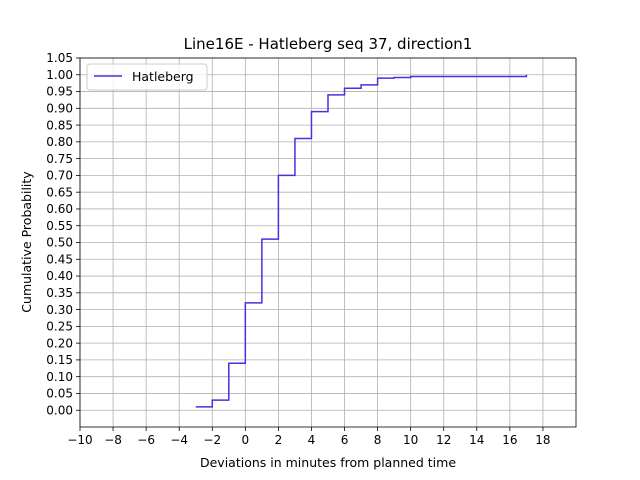 The image size is (640, 480). What do you see at coordinates (59, 92) in the screenshot?
I see `y-tick-label: 0.95` at bounding box center [59, 92].